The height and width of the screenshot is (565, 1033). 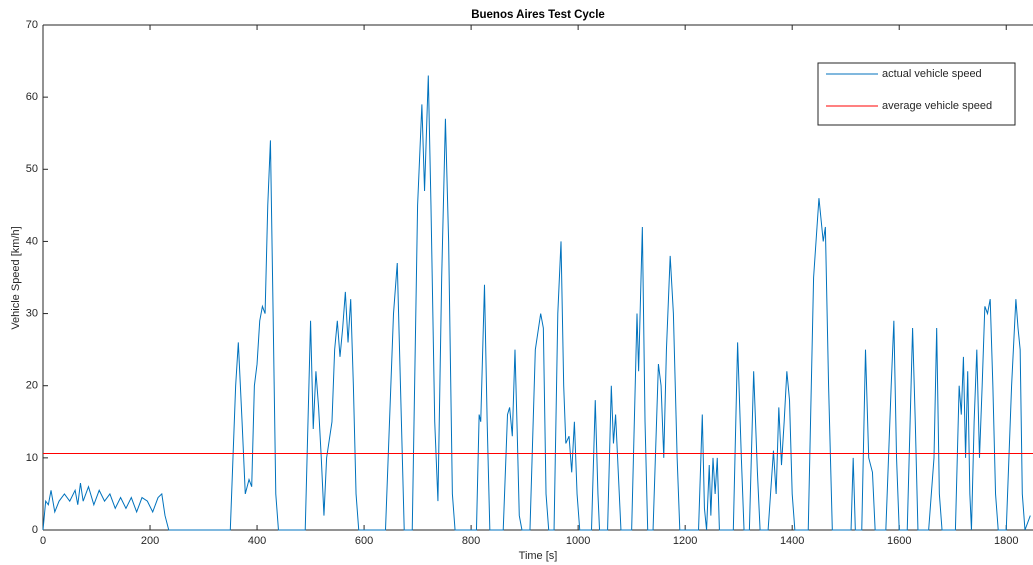 What do you see at coordinates (35, 530) in the screenshot?
I see `y-tick-label: 0` at bounding box center [35, 530].